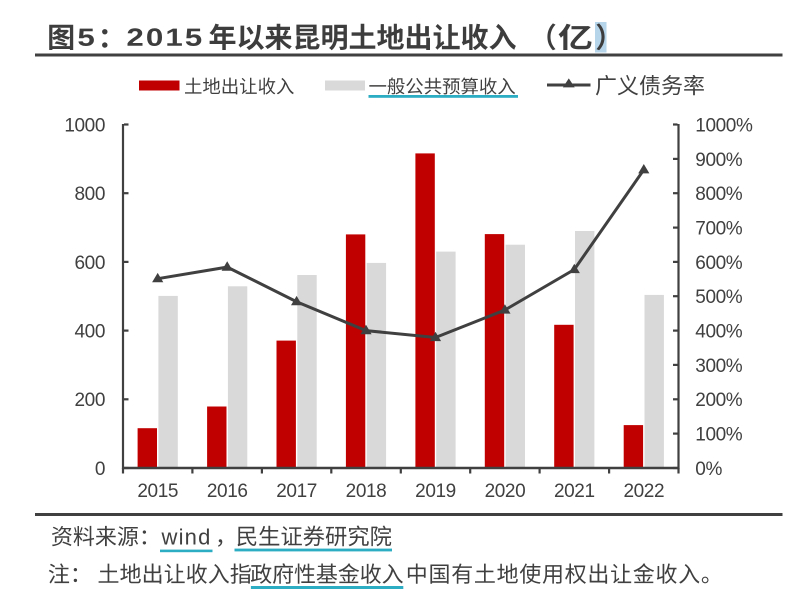 The width and height of the screenshot is (800, 604). Describe the element at coordinates (719, 229) in the screenshot. I see `svg-text: 700%` at that location.